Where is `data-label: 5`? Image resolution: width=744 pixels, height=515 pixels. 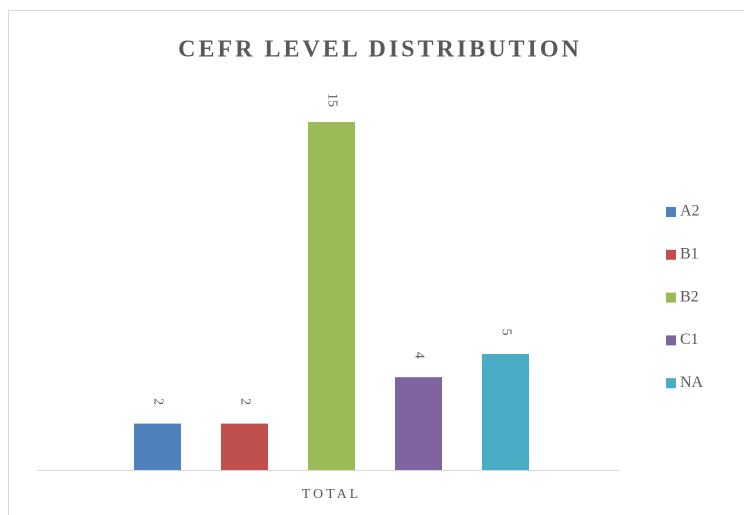 data-label: 5 is located at coordinates (505, 332).